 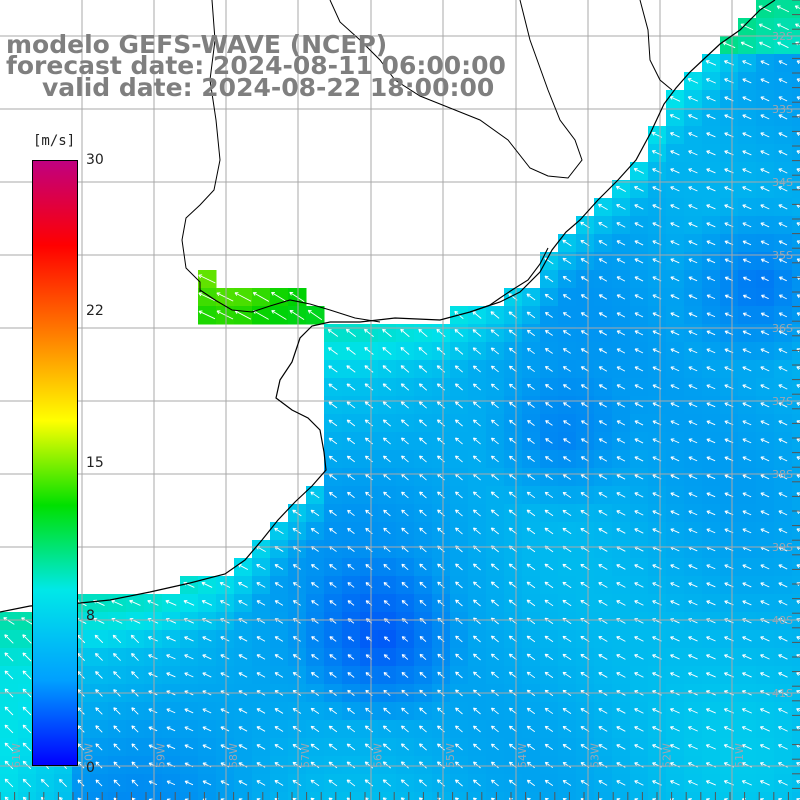 What do you see at coordinates (16, 755) in the screenshot?
I see `longitude-label: 61W` at bounding box center [16, 755].